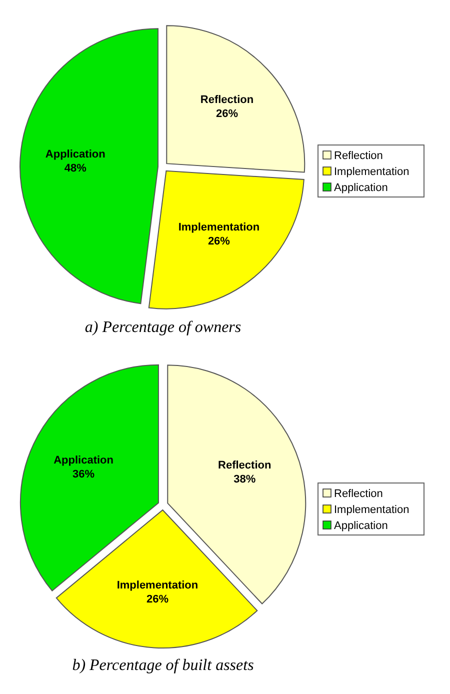  Describe the element at coordinates (163, 665) in the screenshot. I see `text: b) Percentage of built assets` at that location.